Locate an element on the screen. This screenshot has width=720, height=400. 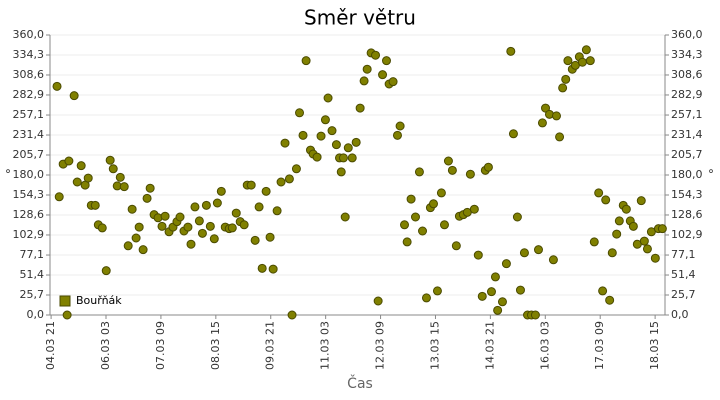
y2-tick-label: 205,7 is located at coordinates (687, 154).